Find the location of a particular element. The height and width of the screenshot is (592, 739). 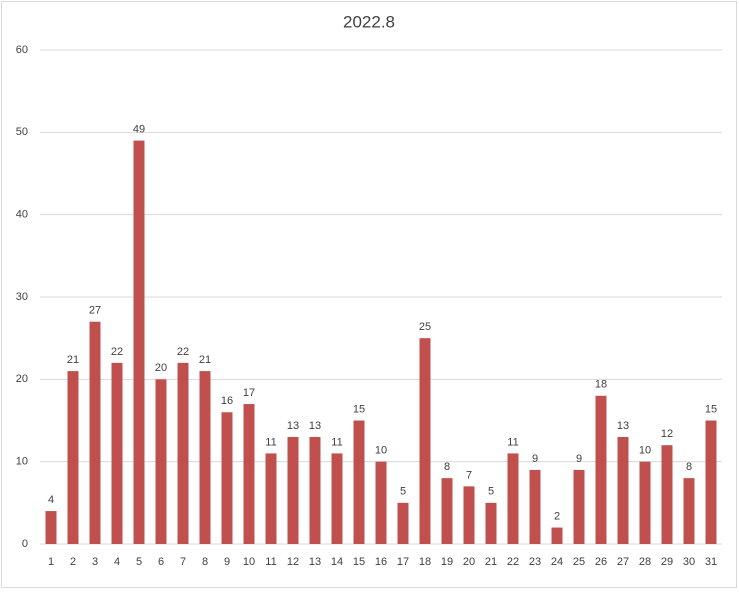

y-tick-label: 60 is located at coordinates (22, 50).